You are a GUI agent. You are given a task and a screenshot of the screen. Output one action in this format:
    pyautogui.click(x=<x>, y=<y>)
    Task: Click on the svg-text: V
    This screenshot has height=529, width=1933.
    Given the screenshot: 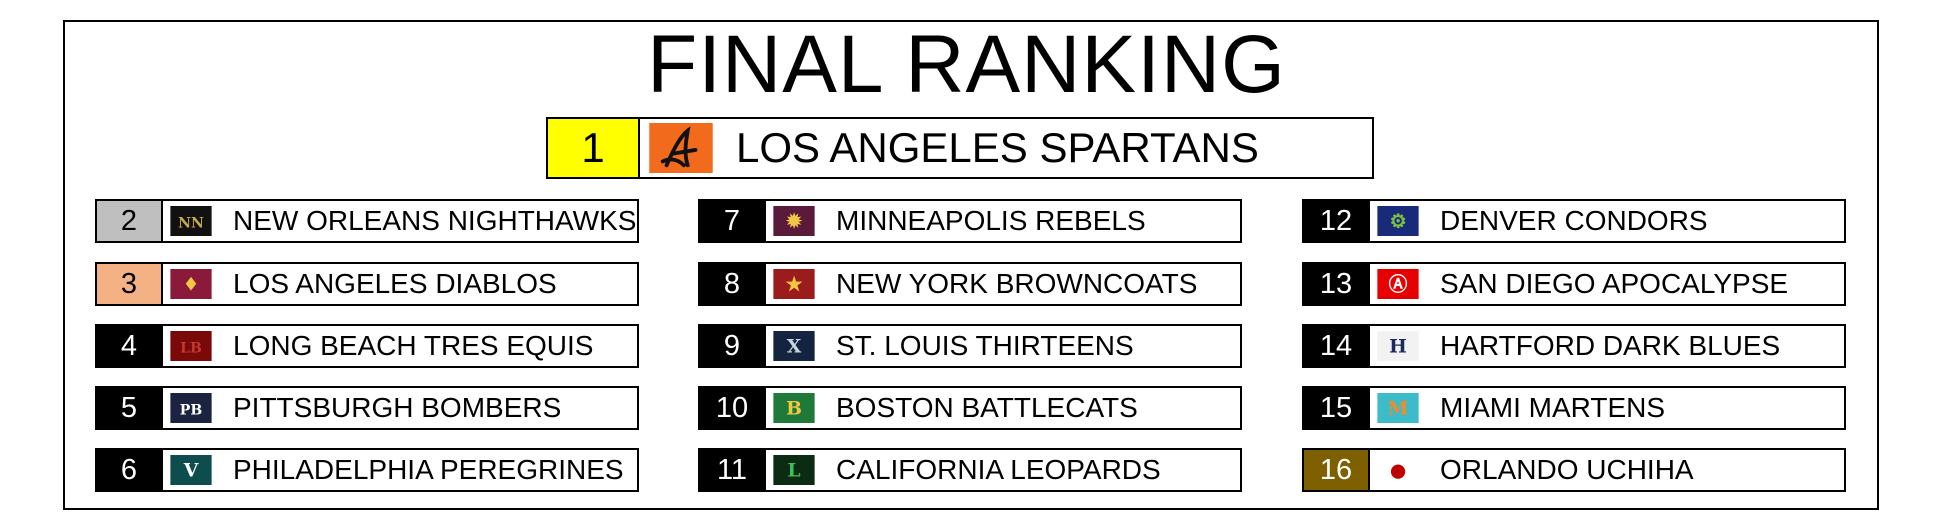 What is the action you would take?
    pyautogui.click(x=191, y=471)
    